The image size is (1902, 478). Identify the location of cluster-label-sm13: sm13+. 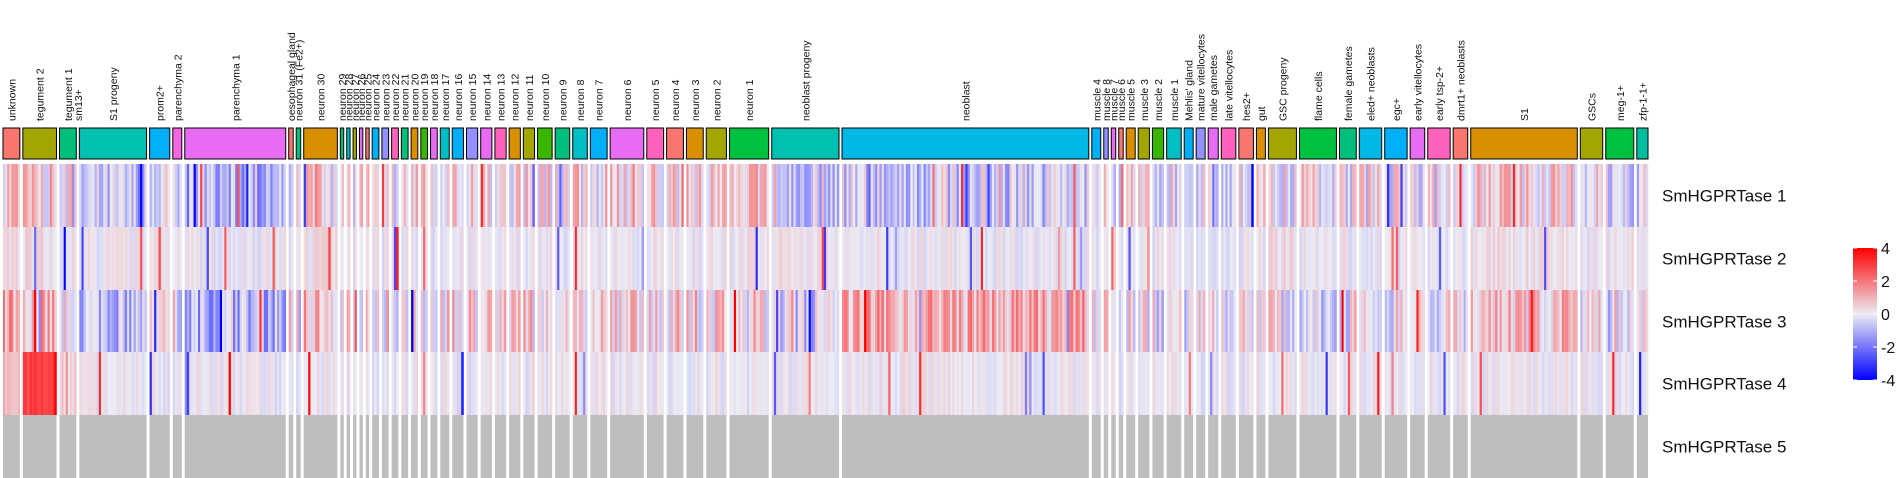
(79, 105).